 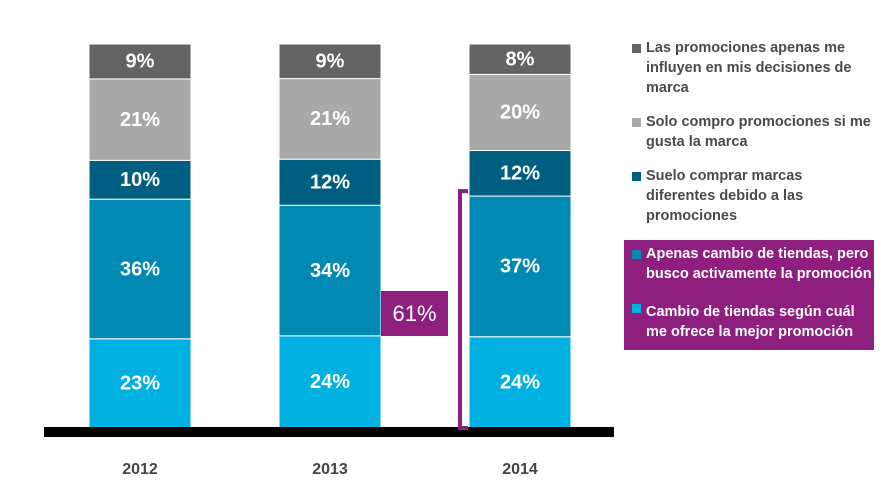 What do you see at coordinates (414, 313) in the screenshot?
I see `annotation-61-percent: 61%` at bounding box center [414, 313].